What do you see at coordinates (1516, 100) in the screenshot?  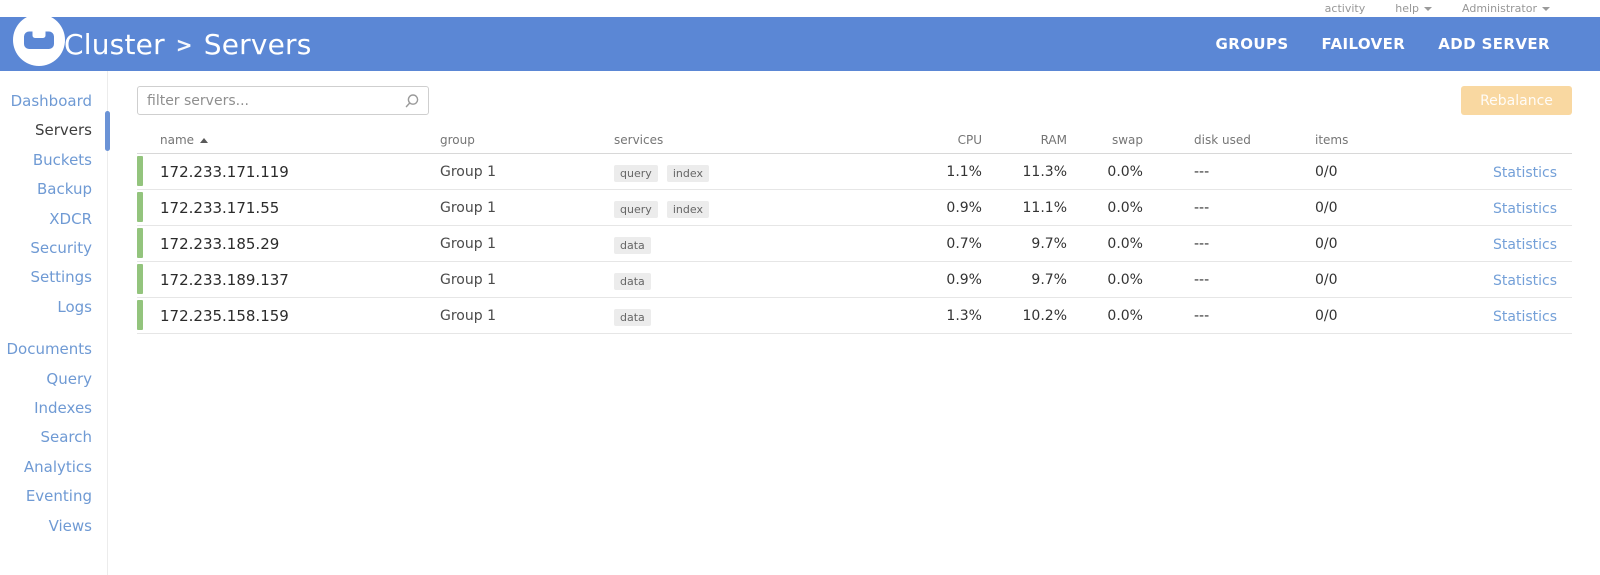 I see `rebalance-button: Rebalance` at bounding box center [1516, 100].